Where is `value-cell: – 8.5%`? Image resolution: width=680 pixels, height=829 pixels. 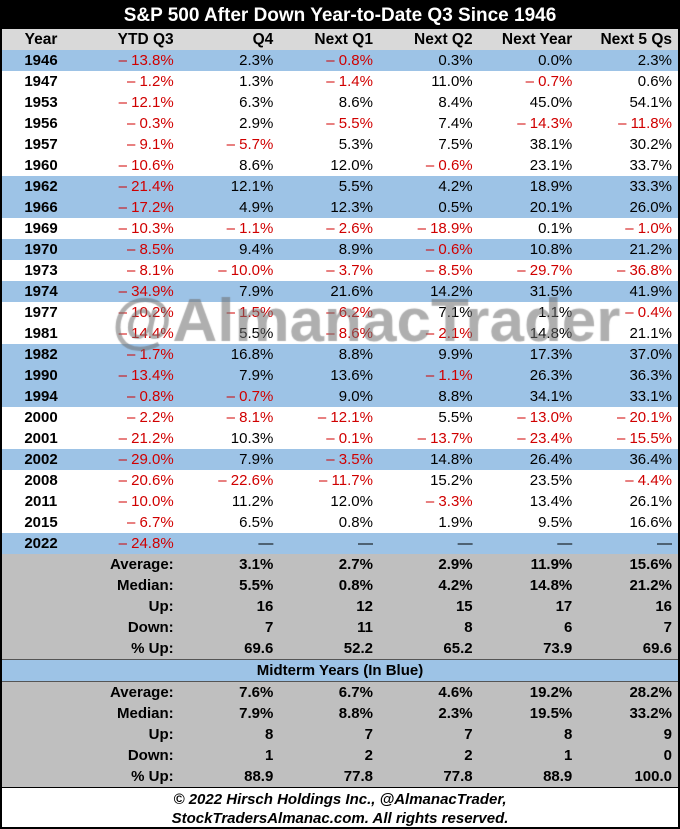
value-cell: – 8.5% is located at coordinates (130, 249).